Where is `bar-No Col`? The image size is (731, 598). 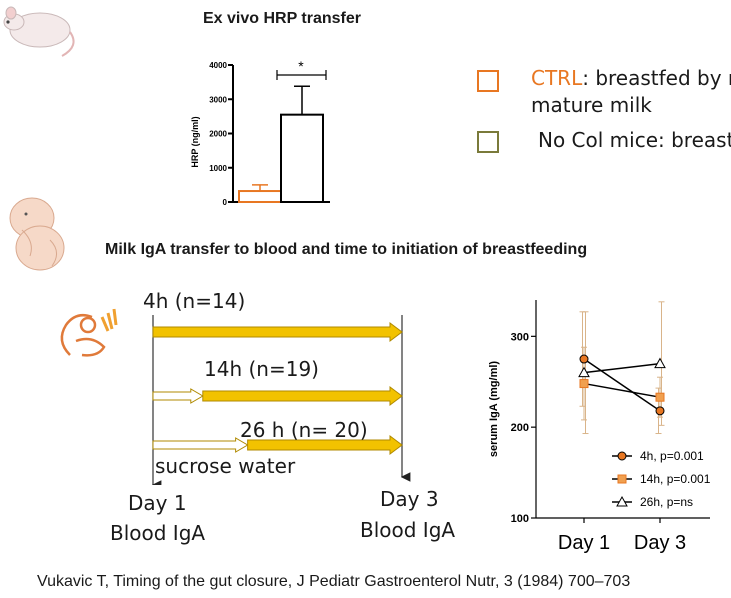
bar-No Col is located at coordinates (302, 158).